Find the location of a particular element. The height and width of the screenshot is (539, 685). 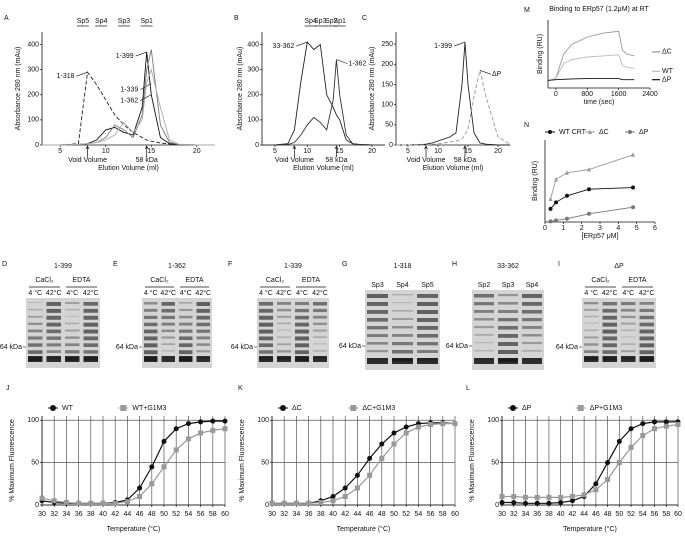

x-tick-label: 20 is located at coordinates (498, 151).